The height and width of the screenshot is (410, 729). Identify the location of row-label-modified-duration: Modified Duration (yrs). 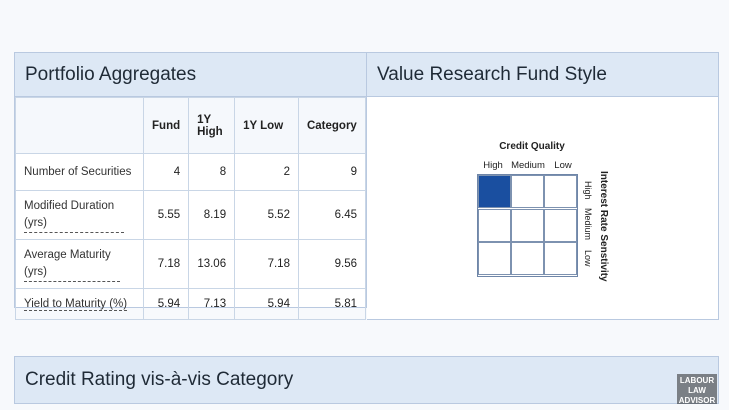
(79, 215).